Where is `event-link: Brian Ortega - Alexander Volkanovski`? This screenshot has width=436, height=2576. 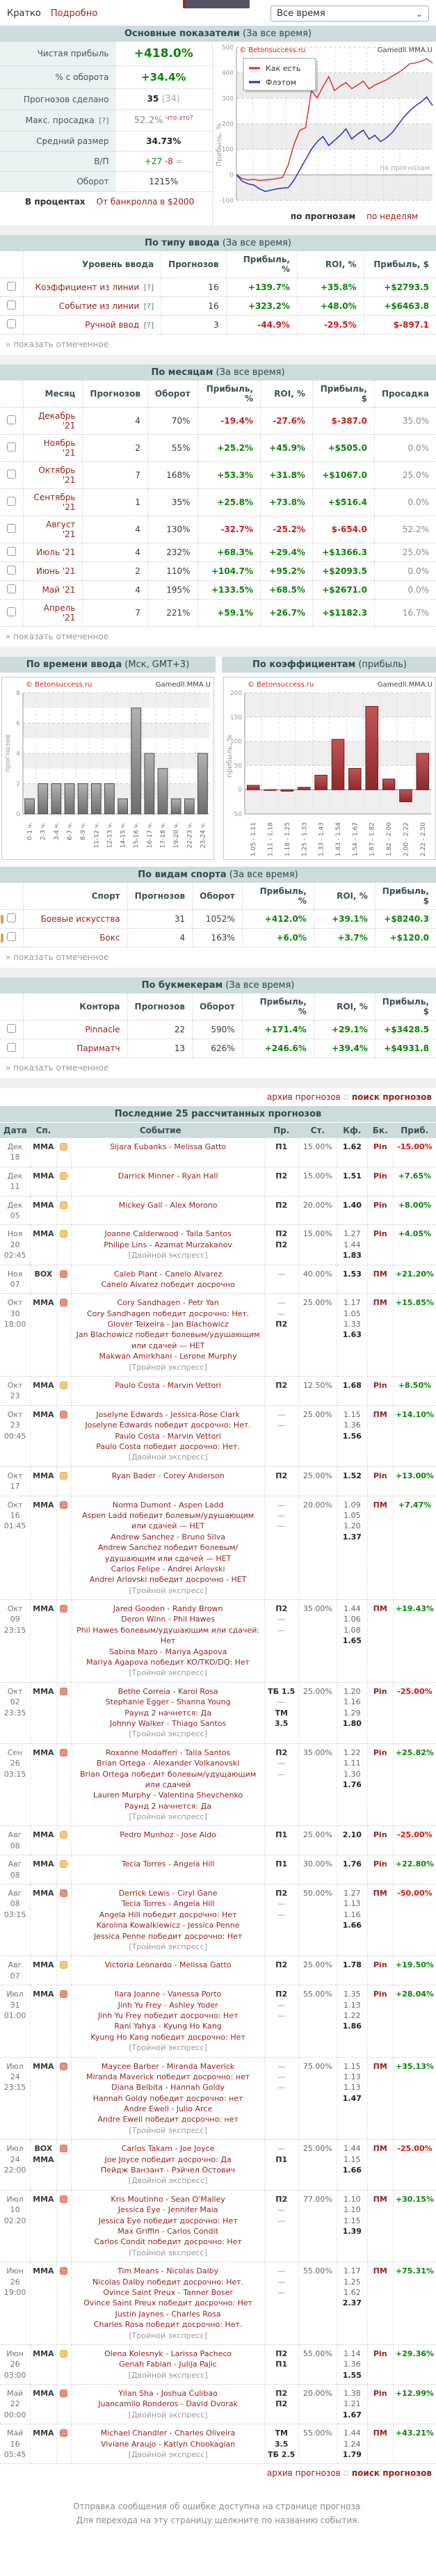 event-link: Brian Ortega - Alexander Volkanovski is located at coordinates (168, 1763).